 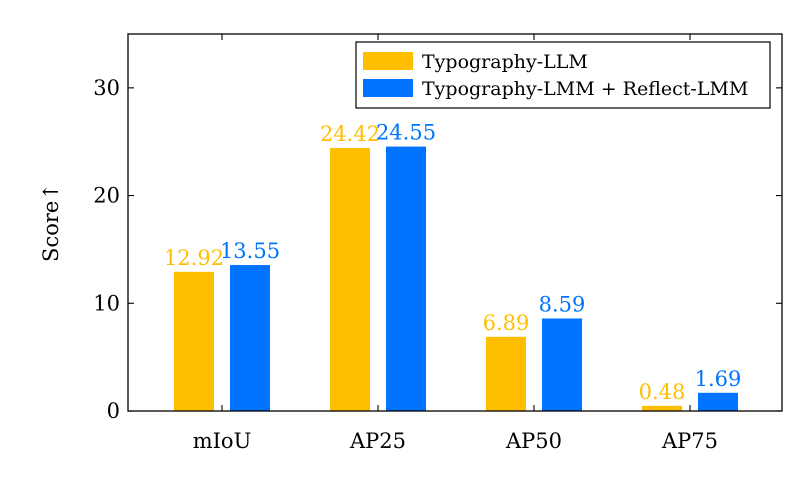 I want to click on x-tick-label-miou: mIoU, so click(x=222, y=441).